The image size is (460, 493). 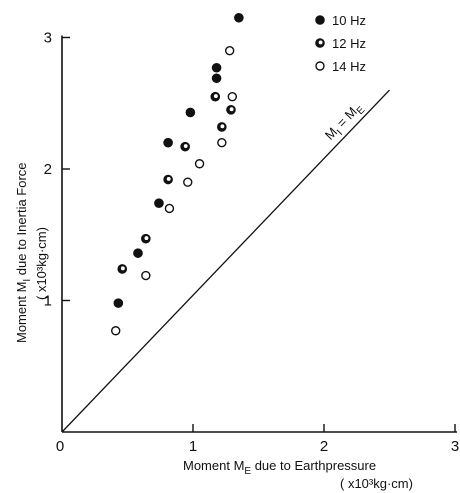 What do you see at coordinates (324, 446) in the screenshot?
I see `x-tick-label: 2` at bounding box center [324, 446].